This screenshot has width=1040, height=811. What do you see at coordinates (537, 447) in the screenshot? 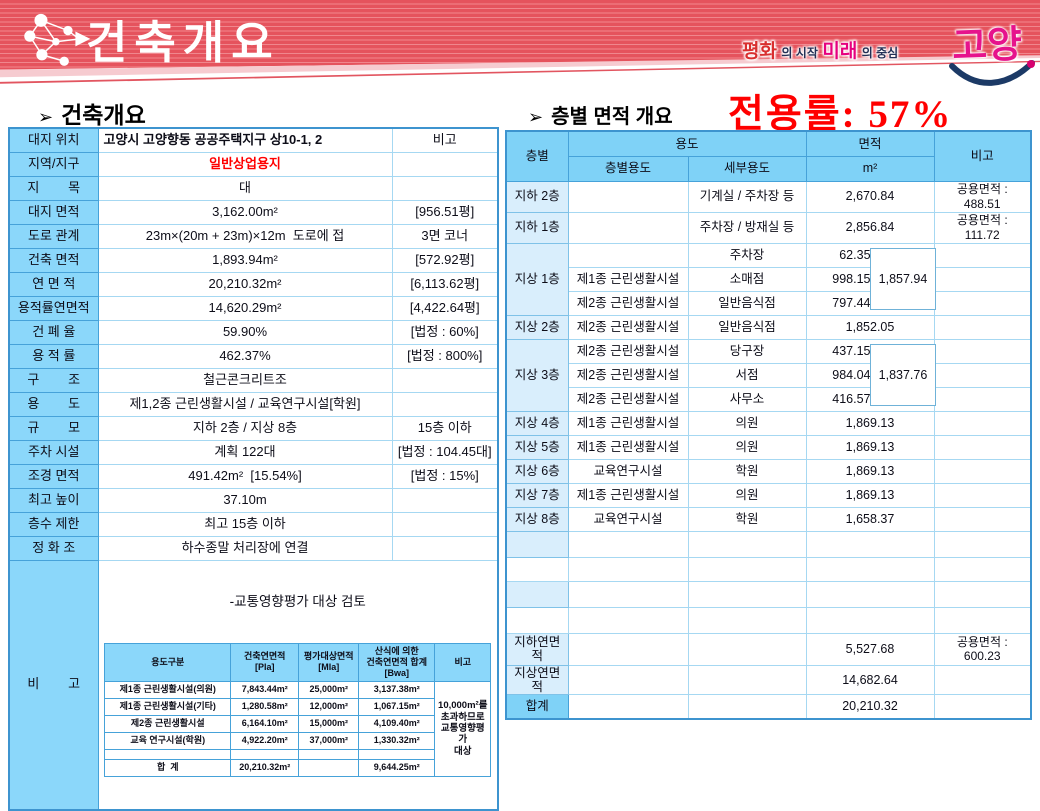
I see `fl-floor: 지상 5층` at bounding box center [537, 447].